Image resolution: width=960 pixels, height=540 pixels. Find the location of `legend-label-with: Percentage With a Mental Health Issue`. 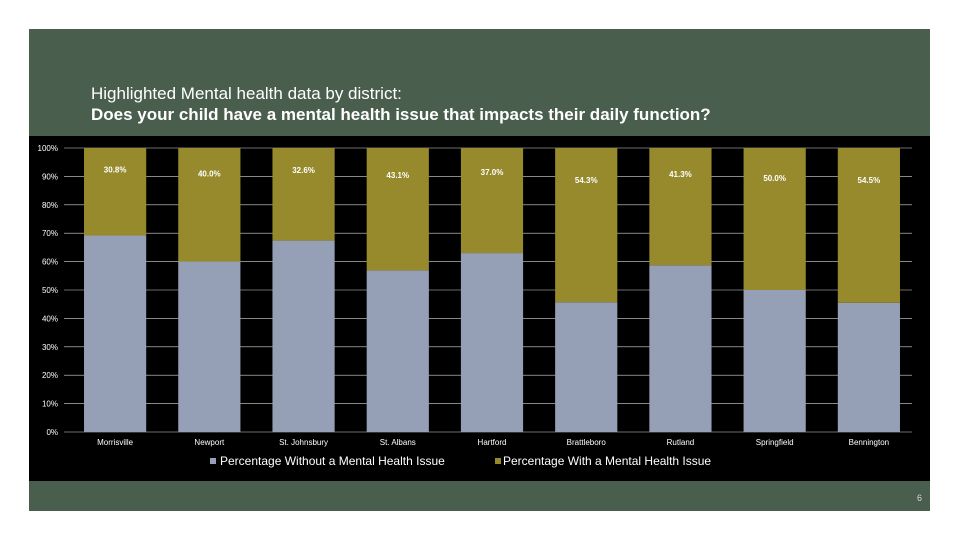

legend-label-with: Percentage With a Mental Health Issue is located at coordinates (607, 461).